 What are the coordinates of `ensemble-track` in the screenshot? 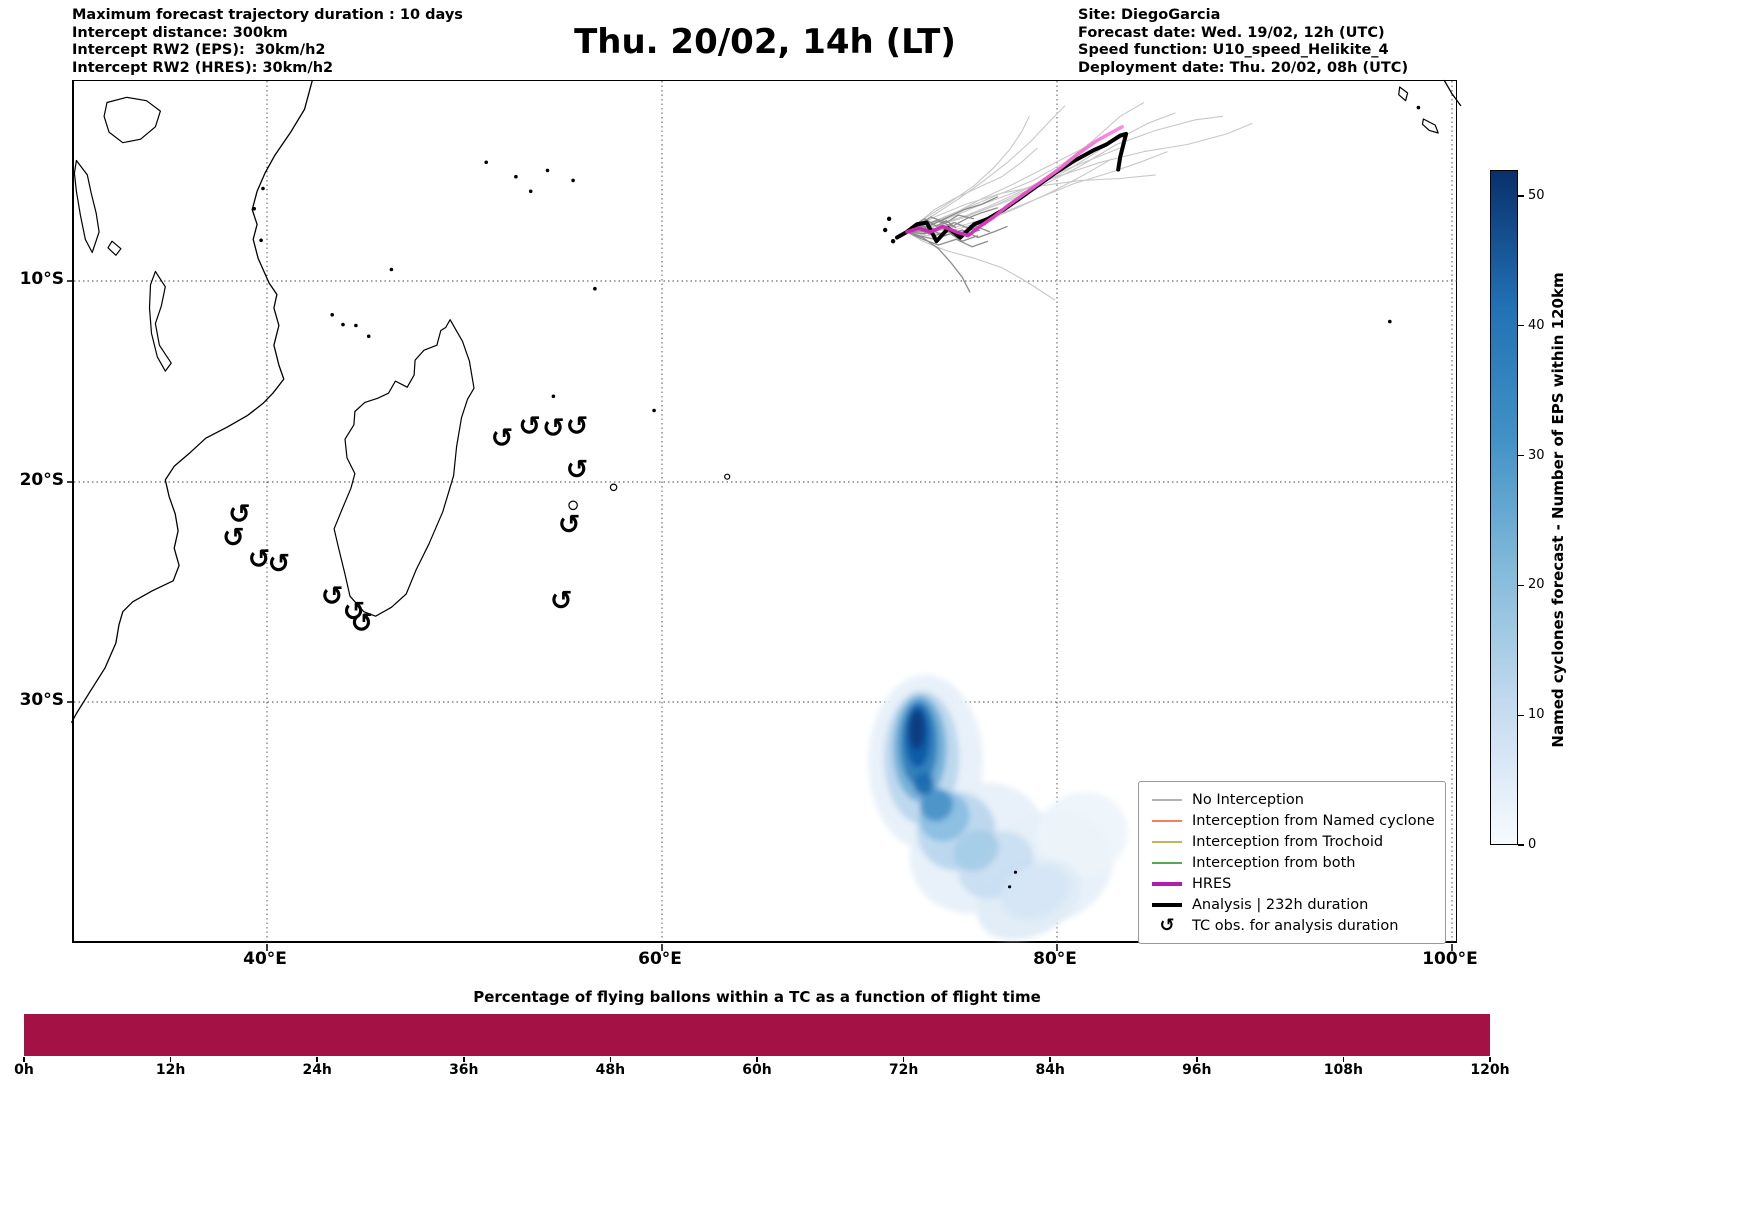 It's located at (952, 214).